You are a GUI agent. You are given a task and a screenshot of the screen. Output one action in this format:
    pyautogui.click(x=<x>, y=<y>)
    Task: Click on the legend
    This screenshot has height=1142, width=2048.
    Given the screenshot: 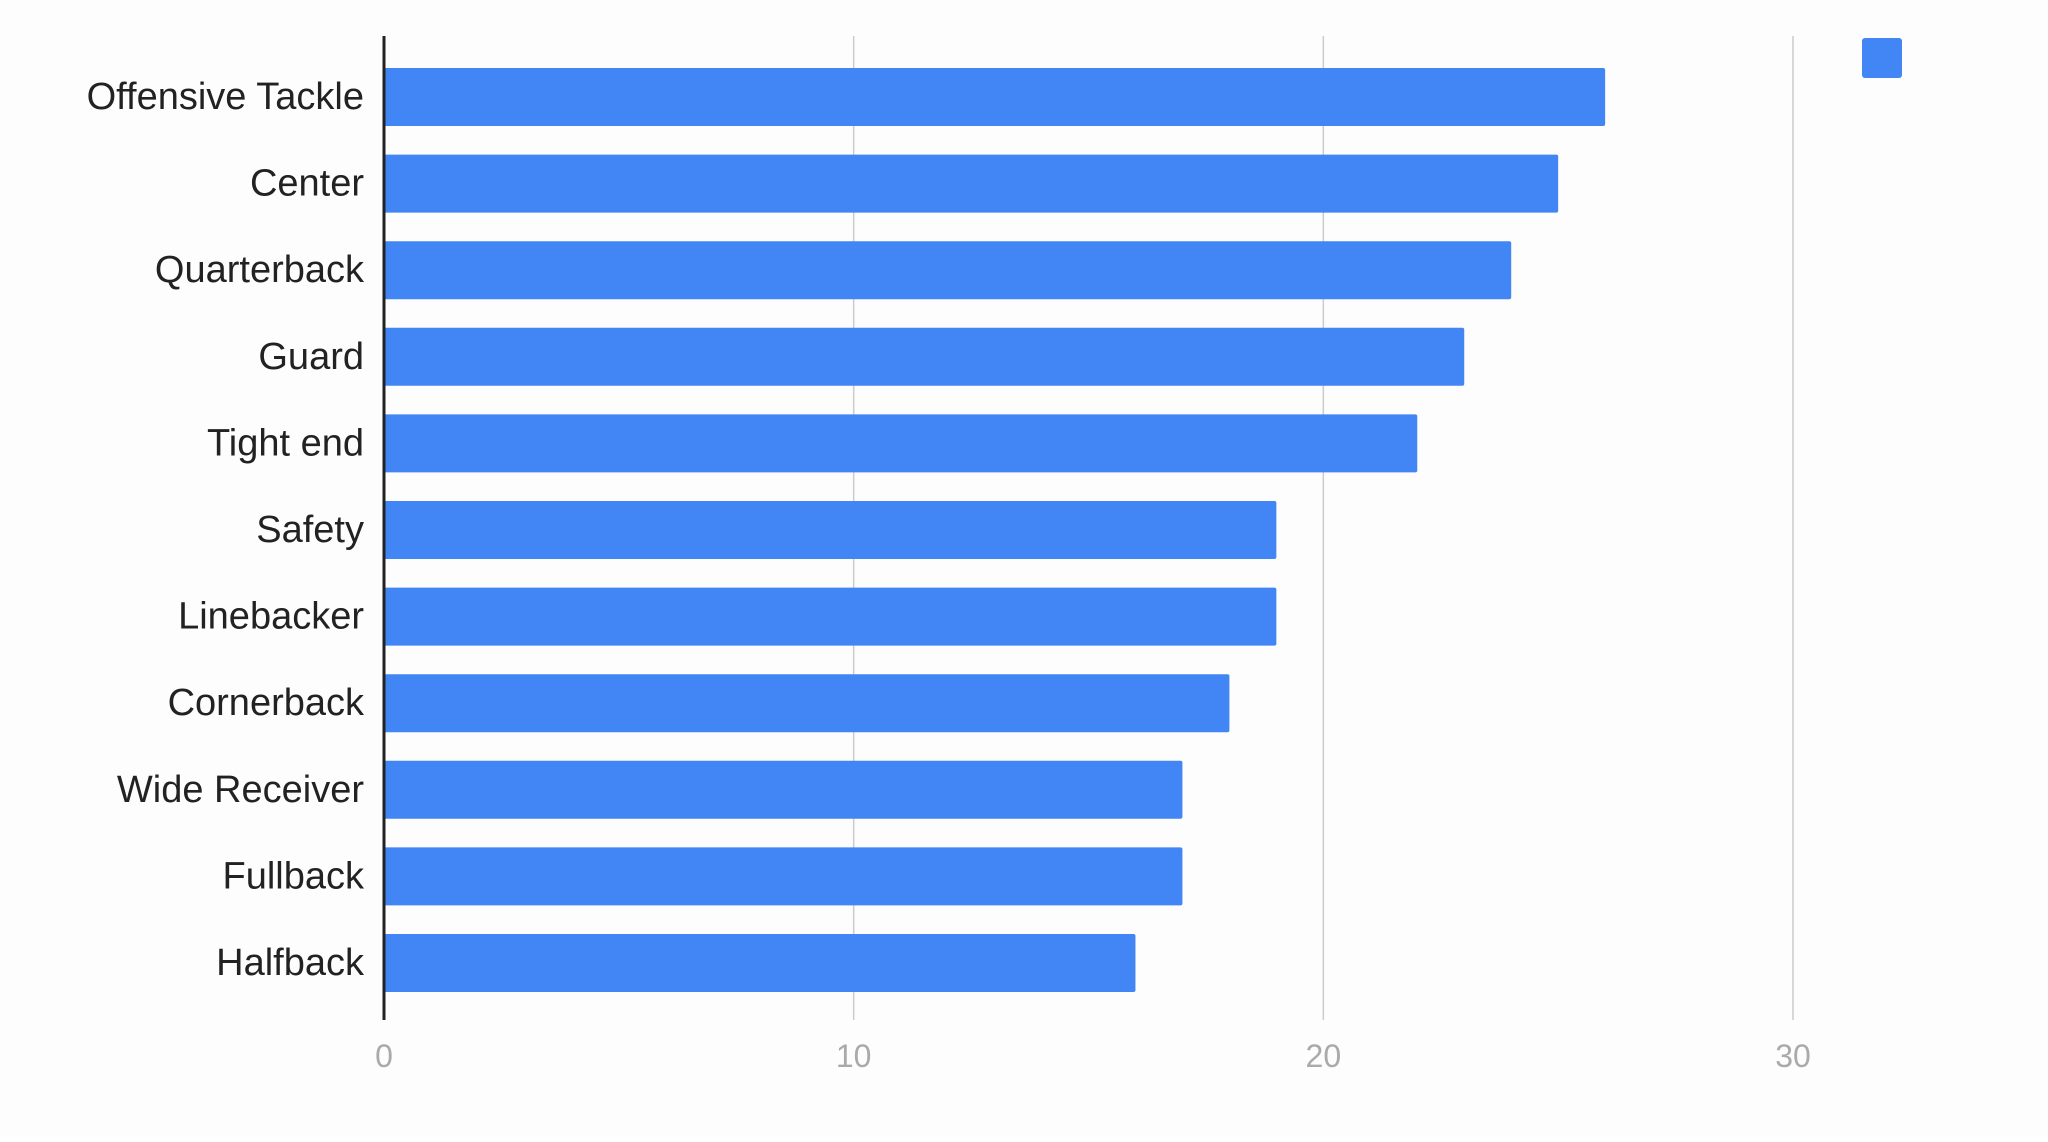 What is the action you would take?
    pyautogui.click(x=1882, y=58)
    